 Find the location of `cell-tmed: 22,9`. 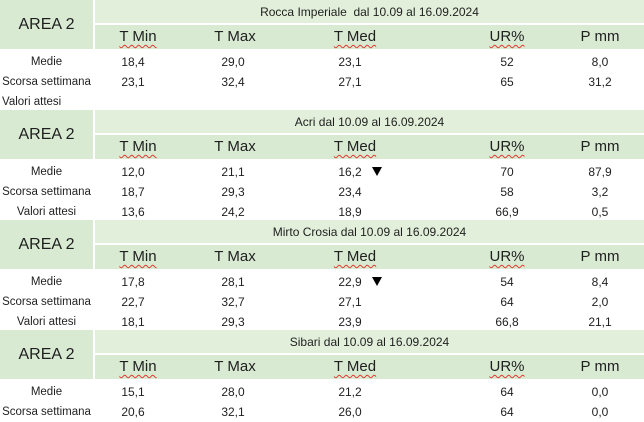

cell-tmed: 22,9 is located at coordinates (350, 282).